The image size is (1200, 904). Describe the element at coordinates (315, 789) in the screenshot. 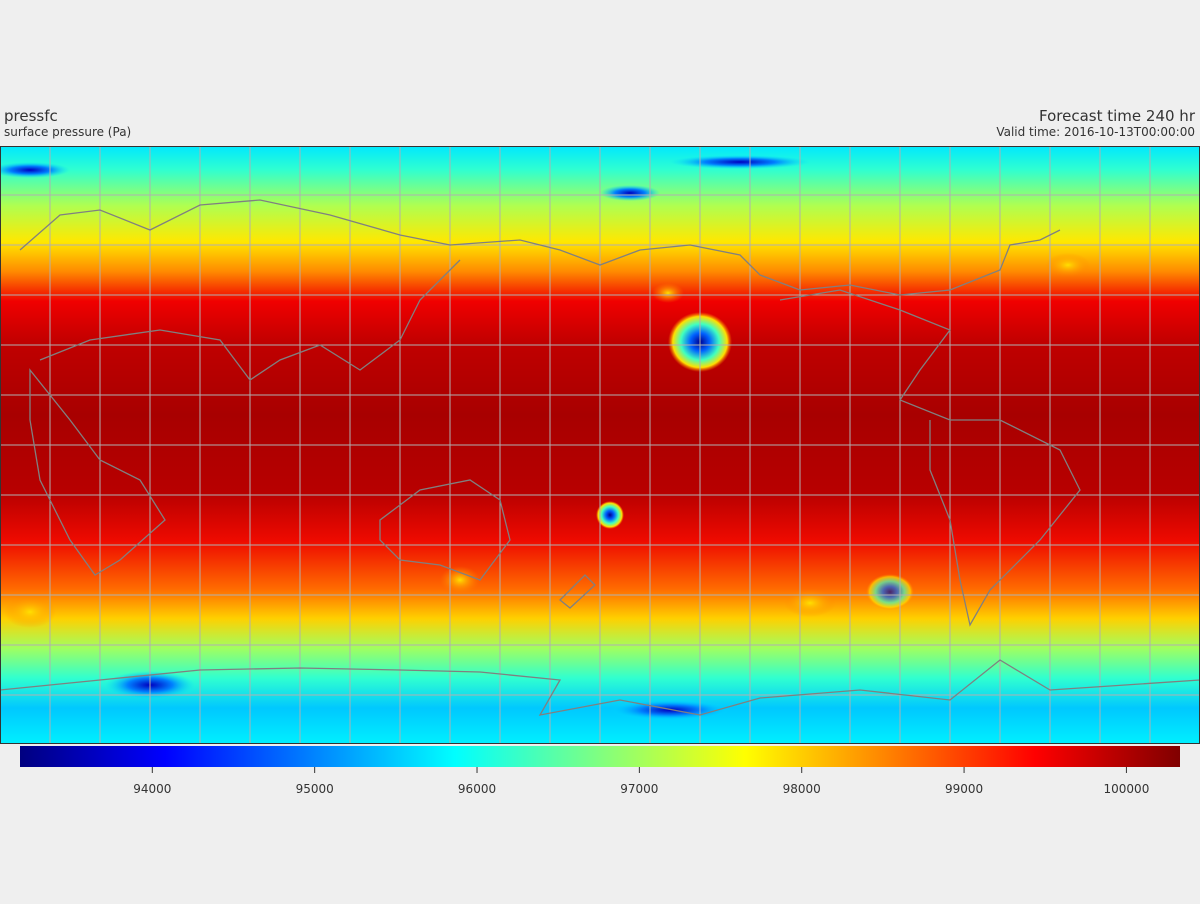

I see `colorbar-tick-label: 95000` at that location.